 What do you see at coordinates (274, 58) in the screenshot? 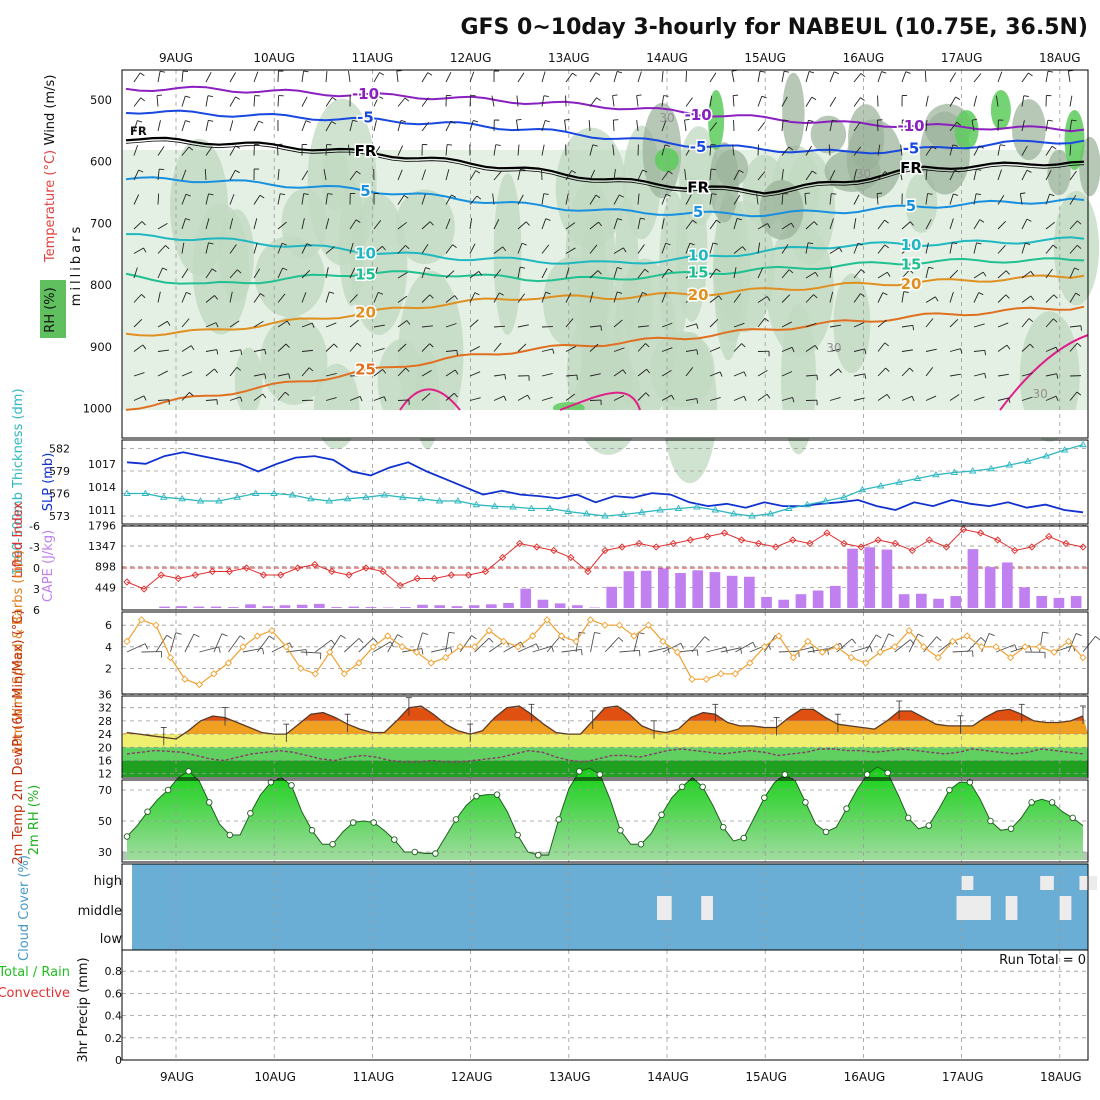
I see `date-label-top: 10AUG` at bounding box center [274, 58].